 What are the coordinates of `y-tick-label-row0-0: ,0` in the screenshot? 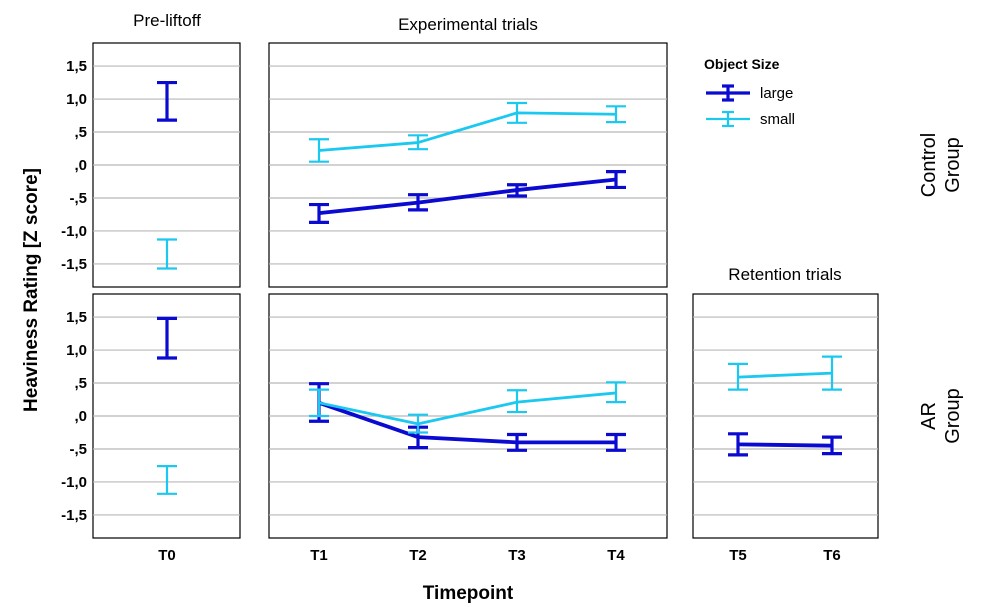 It's located at (80, 165).